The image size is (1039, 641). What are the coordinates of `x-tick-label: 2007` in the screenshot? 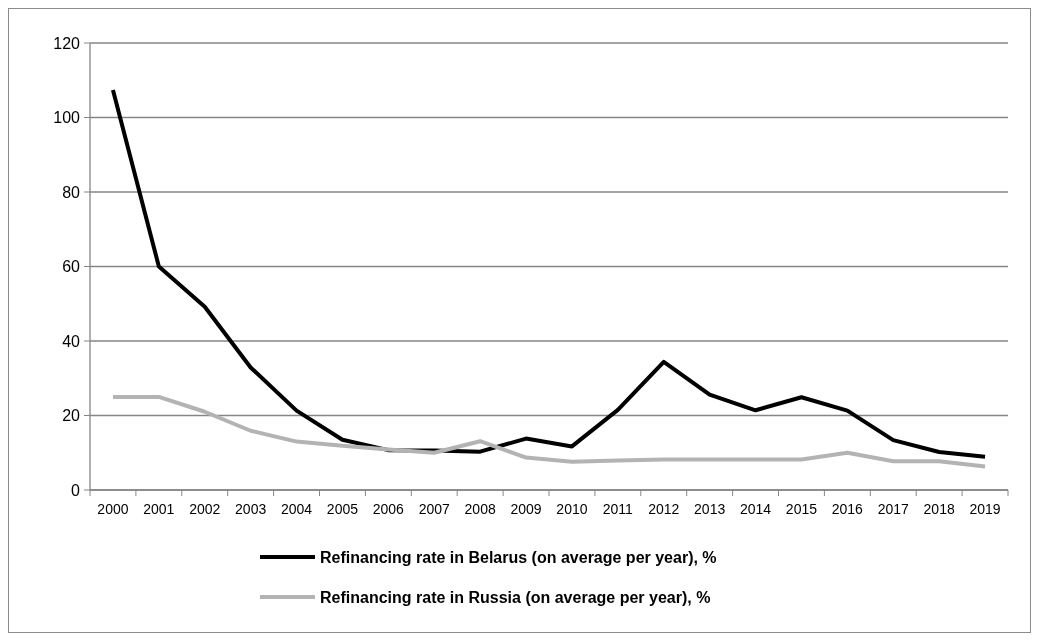 It's located at (434, 509).